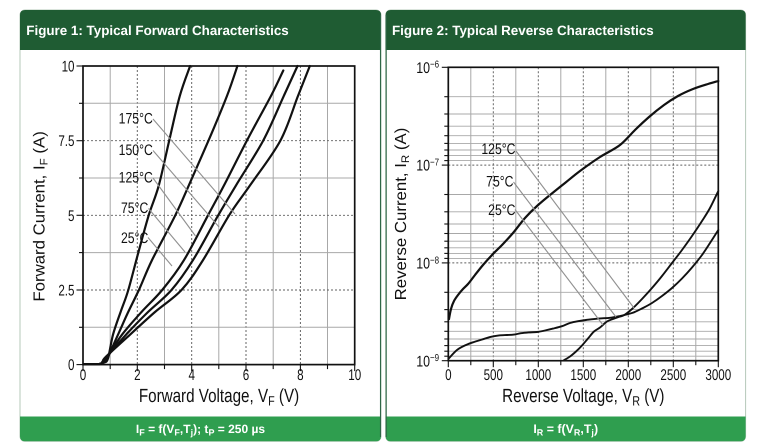 The image size is (769, 444). I want to click on svg-text: 500, so click(494, 375).